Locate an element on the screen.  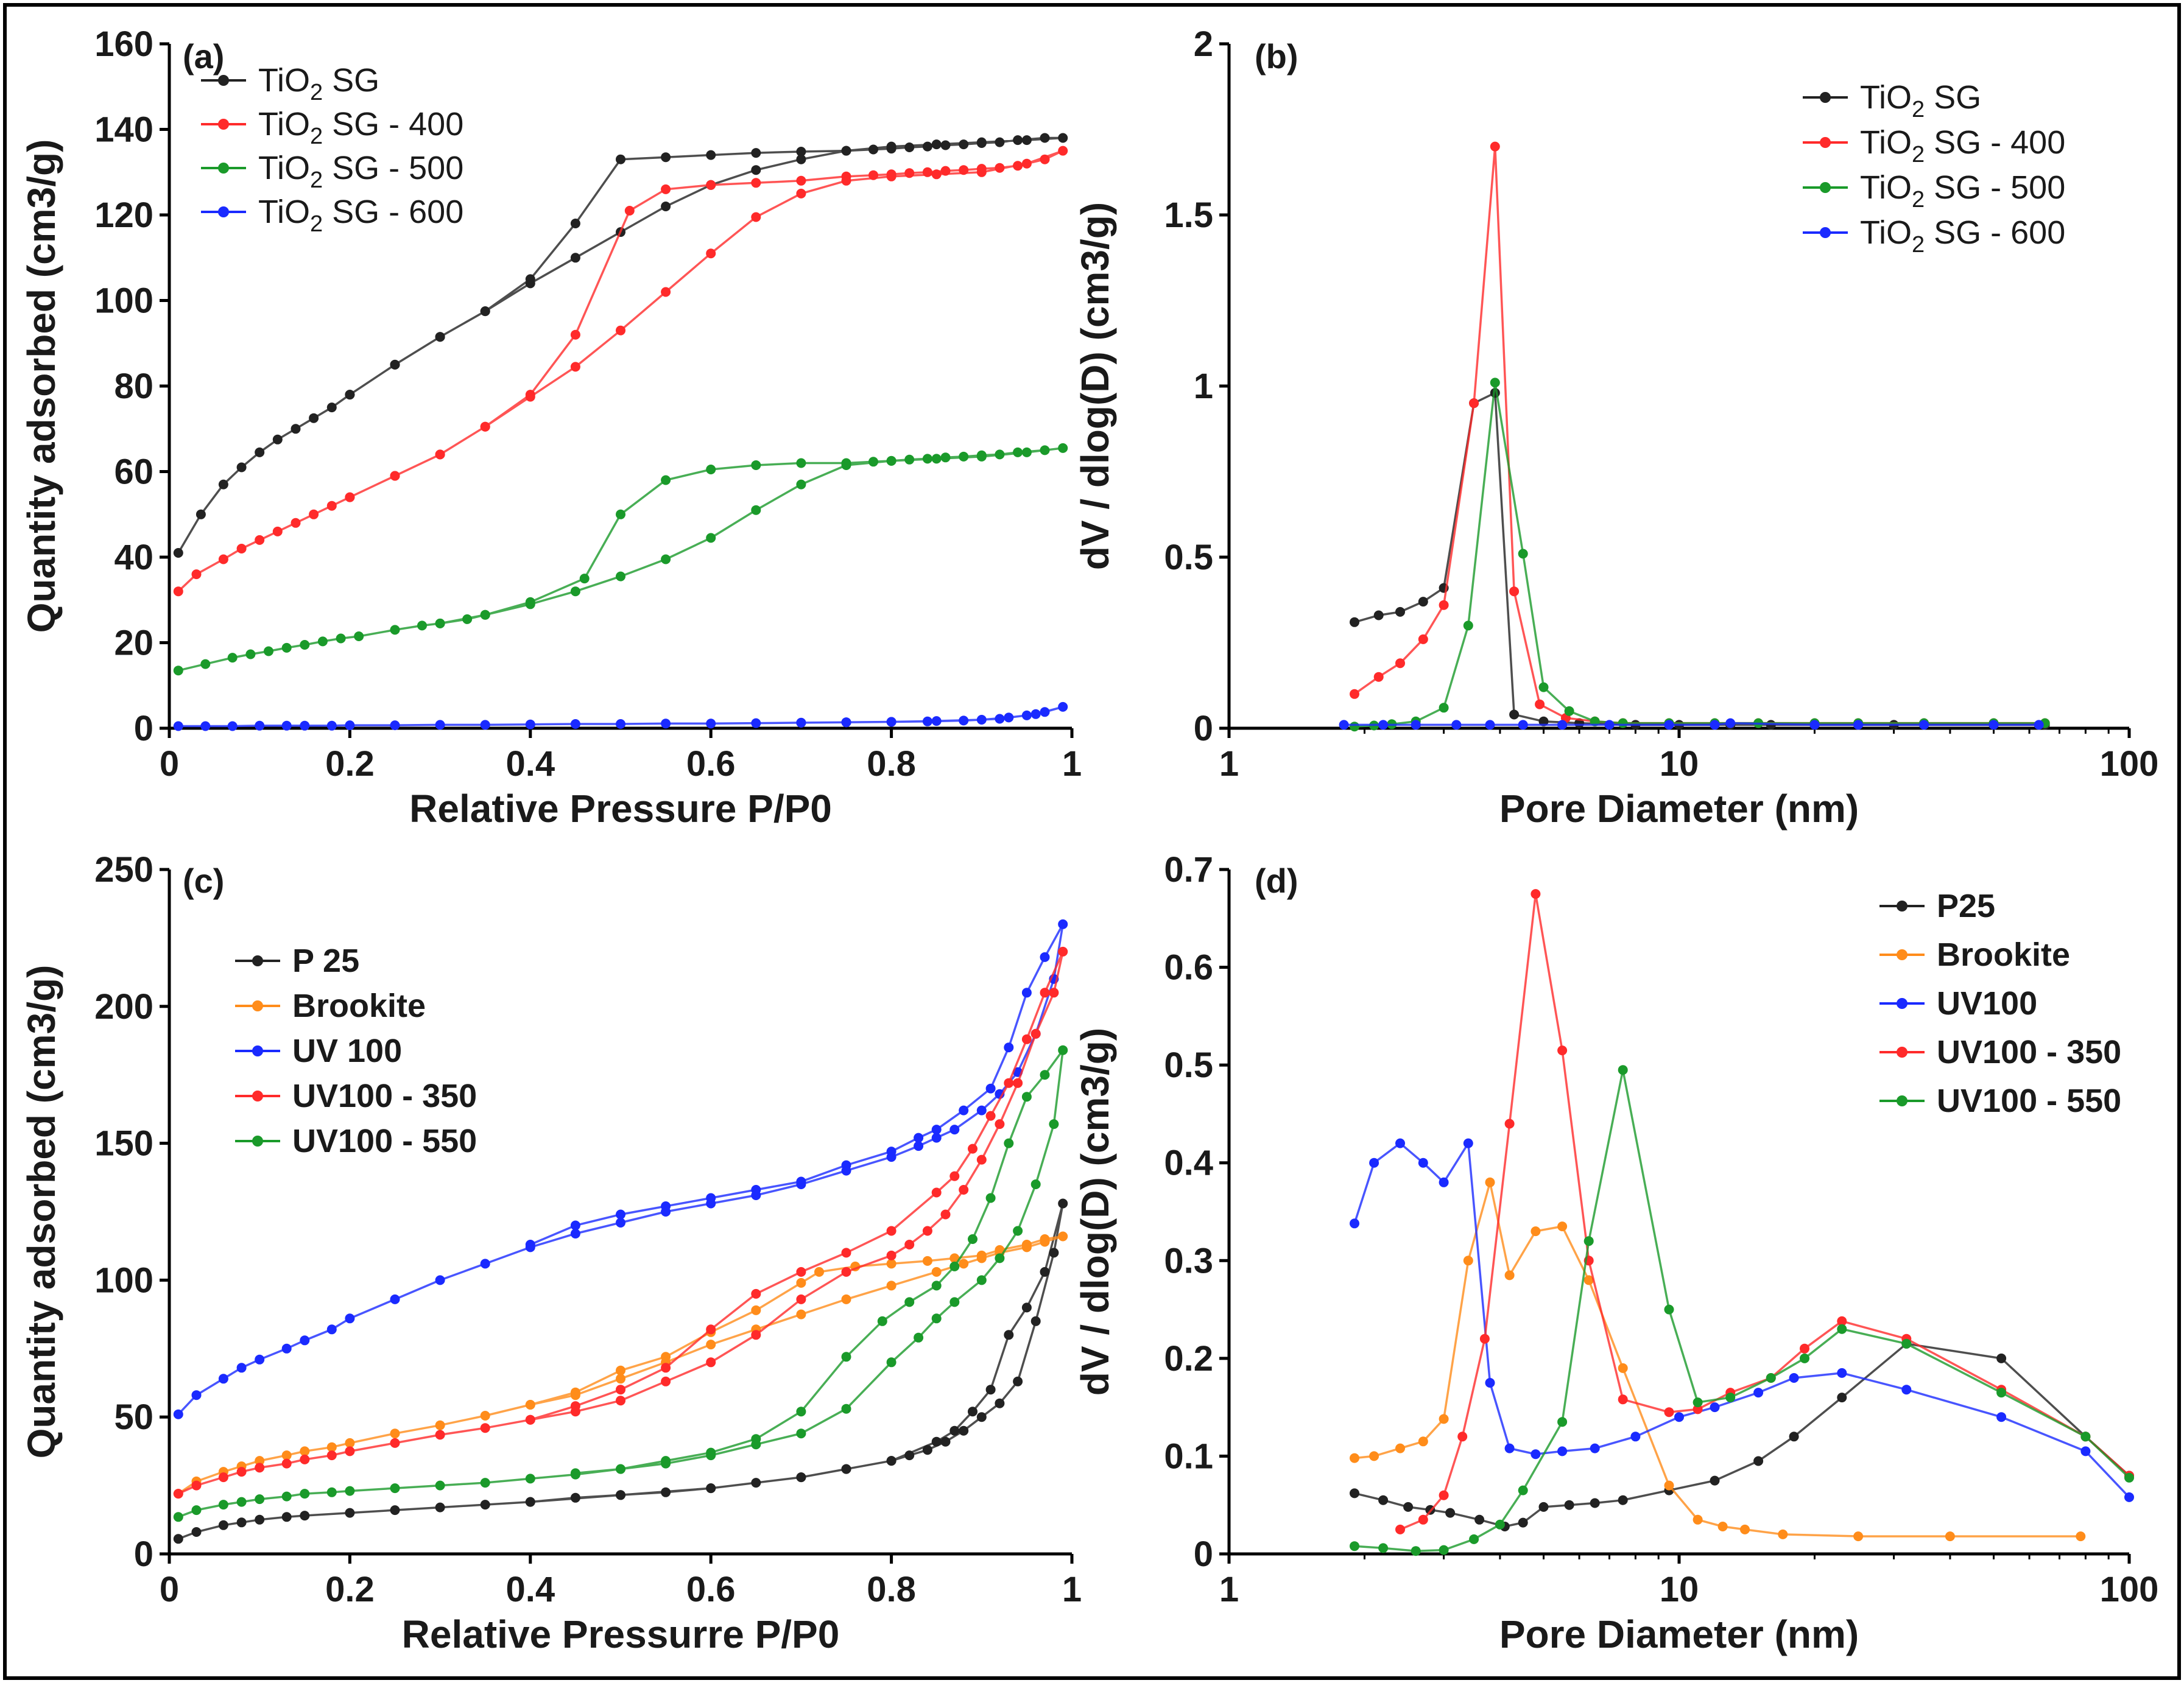
series-tio2-sg is located at coordinates (620, 345).